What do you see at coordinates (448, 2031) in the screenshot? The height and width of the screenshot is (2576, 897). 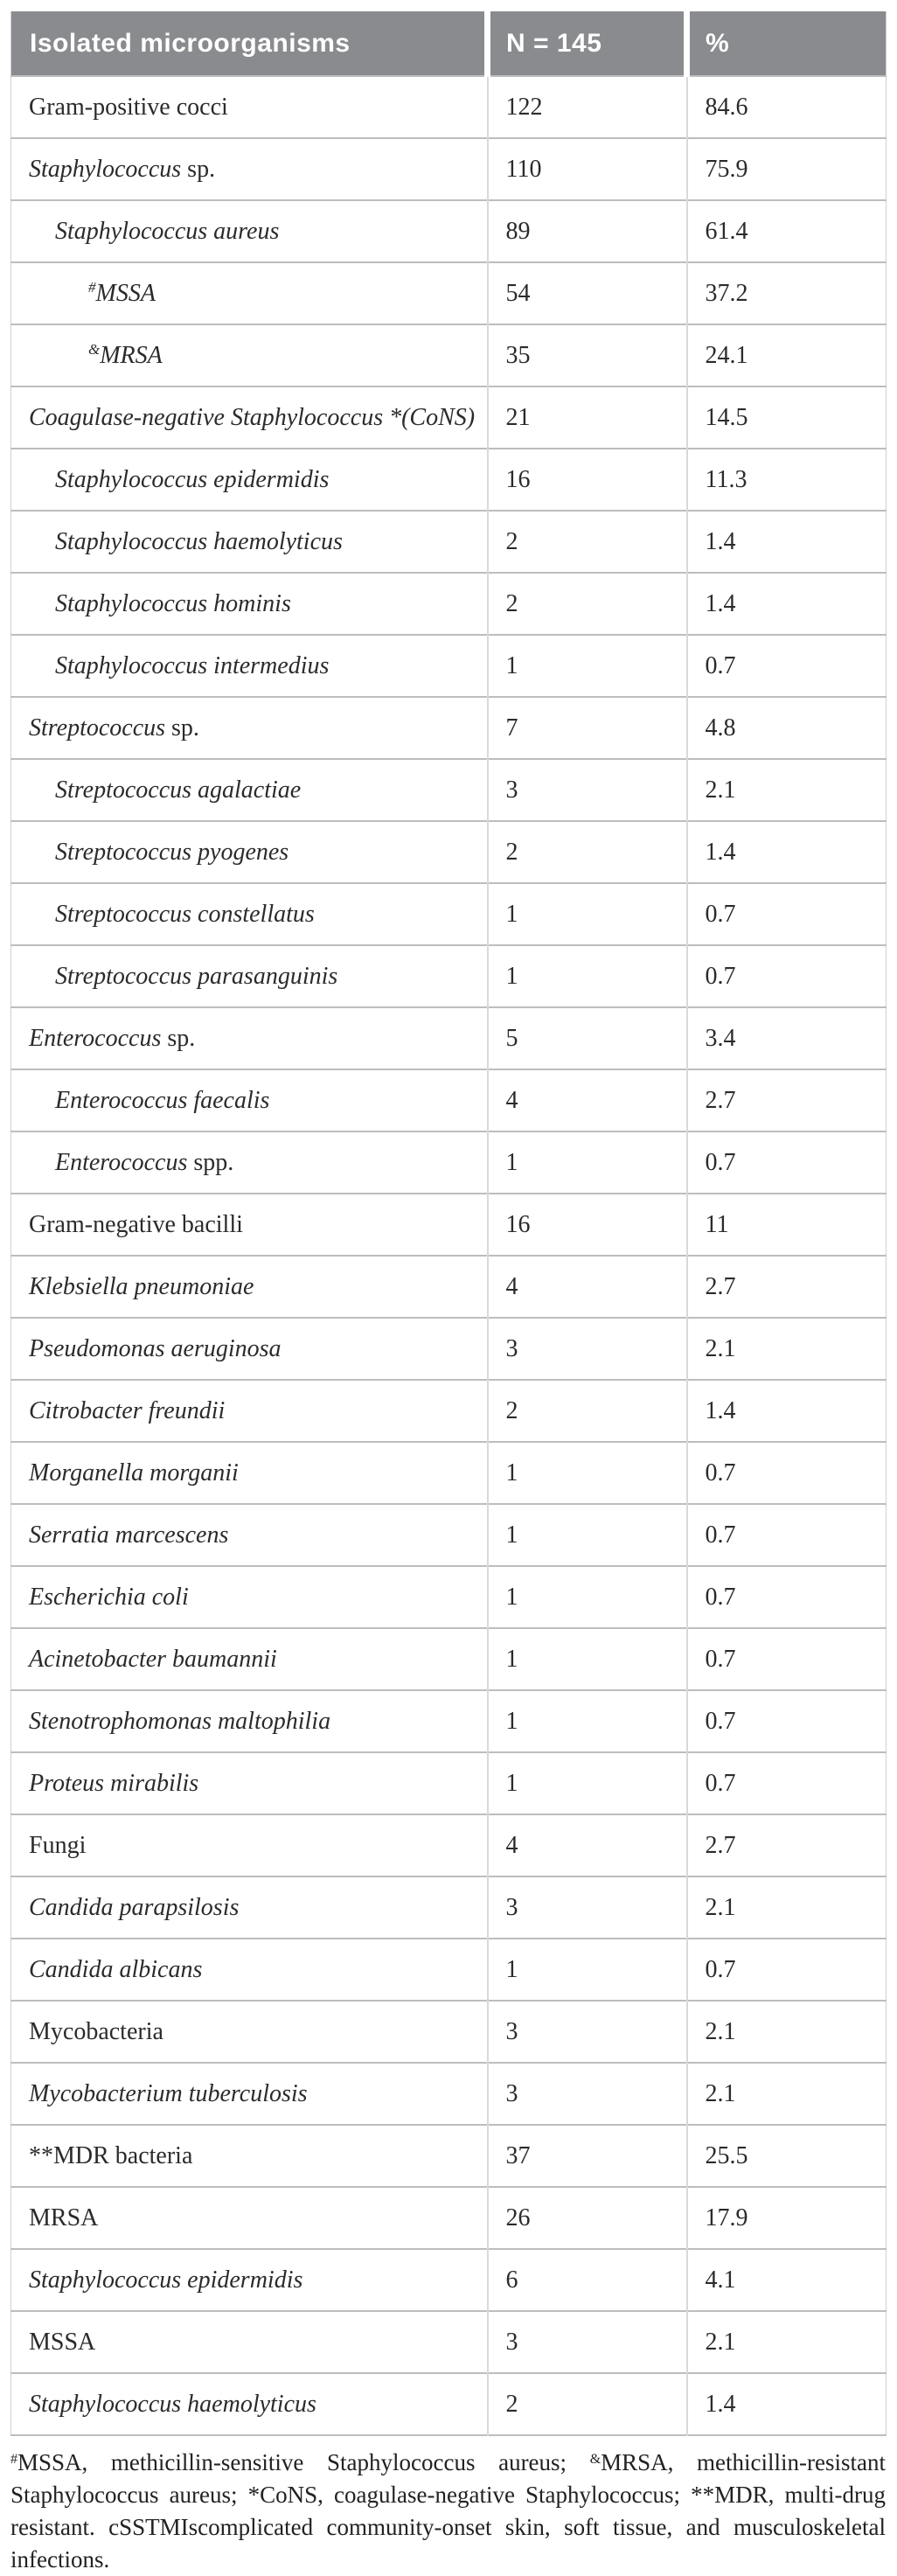 I see `table-row: Mycobacteria 3 2.1` at bounding box center [448, 2031].